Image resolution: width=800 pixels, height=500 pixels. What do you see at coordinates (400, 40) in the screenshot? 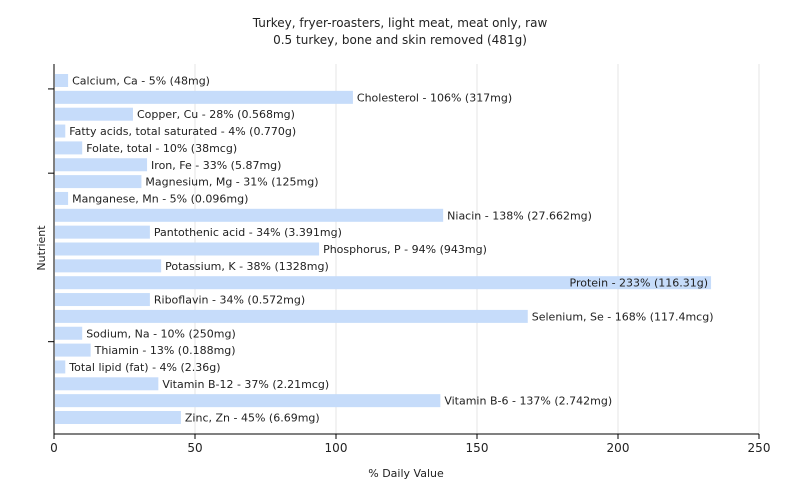
I see `chart-subtitle: 0.5 turkey, bone and skin removed (481g)` at bounding box center [400, 40].